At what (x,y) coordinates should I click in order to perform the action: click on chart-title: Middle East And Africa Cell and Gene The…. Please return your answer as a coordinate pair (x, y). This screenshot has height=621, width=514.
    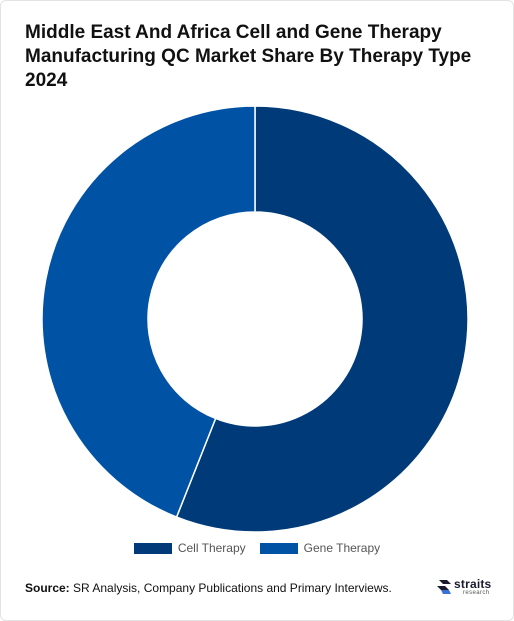
    Looking at the image, I should click on (248, 56).